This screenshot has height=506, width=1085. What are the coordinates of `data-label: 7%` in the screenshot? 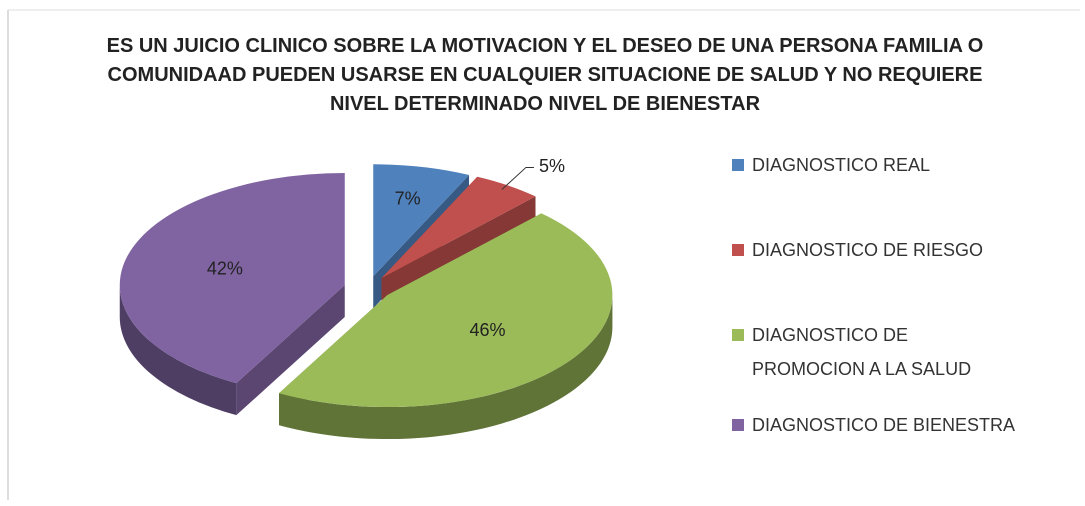 It's located at (408, 199).